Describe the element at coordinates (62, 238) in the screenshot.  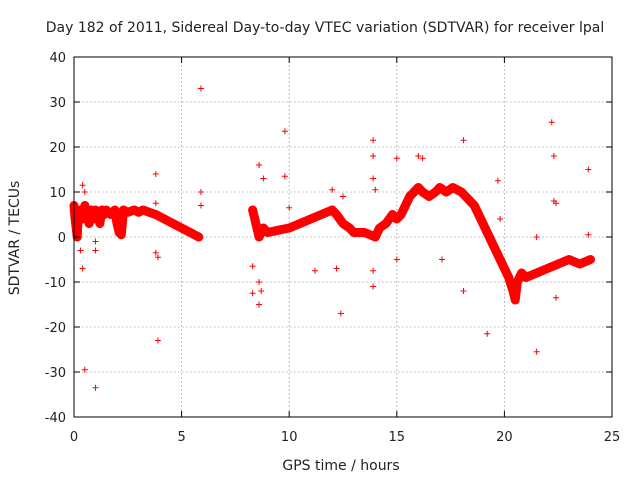
I see `y-tick-label: 0` at that location.